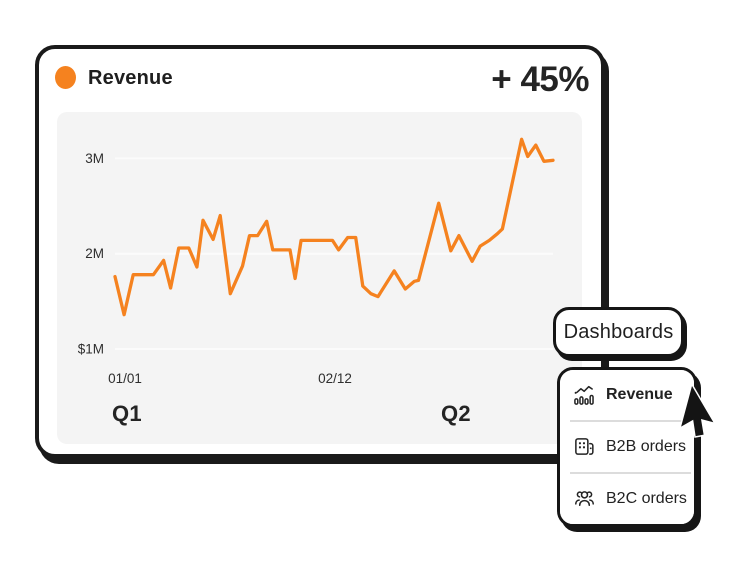 The height and width of the screenshot is (563, 750). I want to click on growth-percentage: + 45%, so click(540, 79).